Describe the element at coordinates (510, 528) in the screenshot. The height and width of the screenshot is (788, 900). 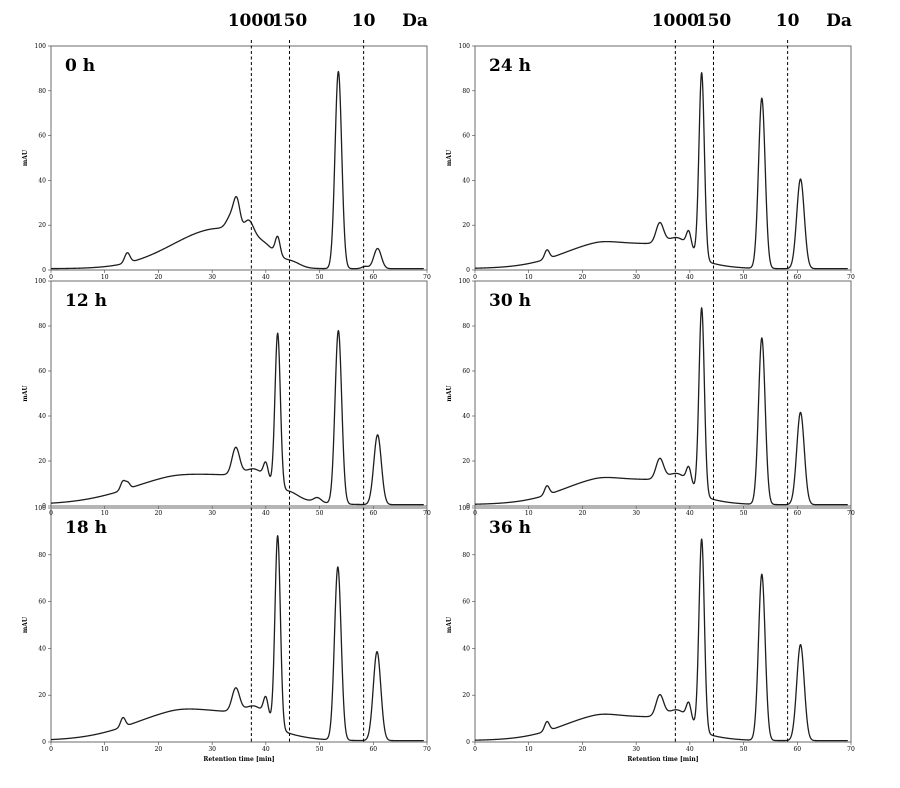
I see `panel-label: 36 h` at that location.